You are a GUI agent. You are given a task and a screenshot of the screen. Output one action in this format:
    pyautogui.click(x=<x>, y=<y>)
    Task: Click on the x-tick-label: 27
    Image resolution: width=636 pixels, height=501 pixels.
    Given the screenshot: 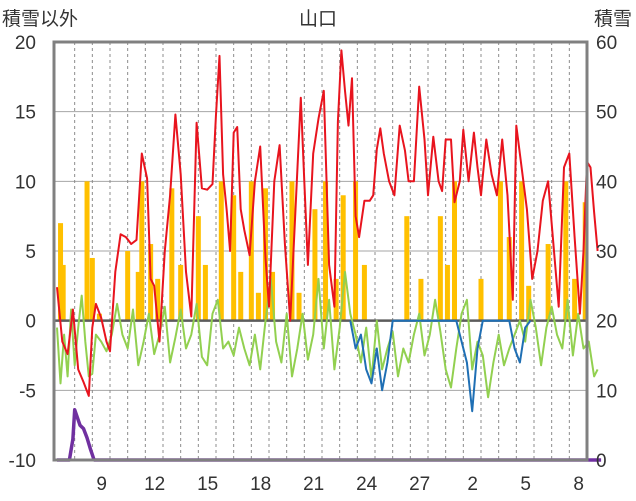 What is the action you would take?
    pyautogui.click(x=419, y=484)
    